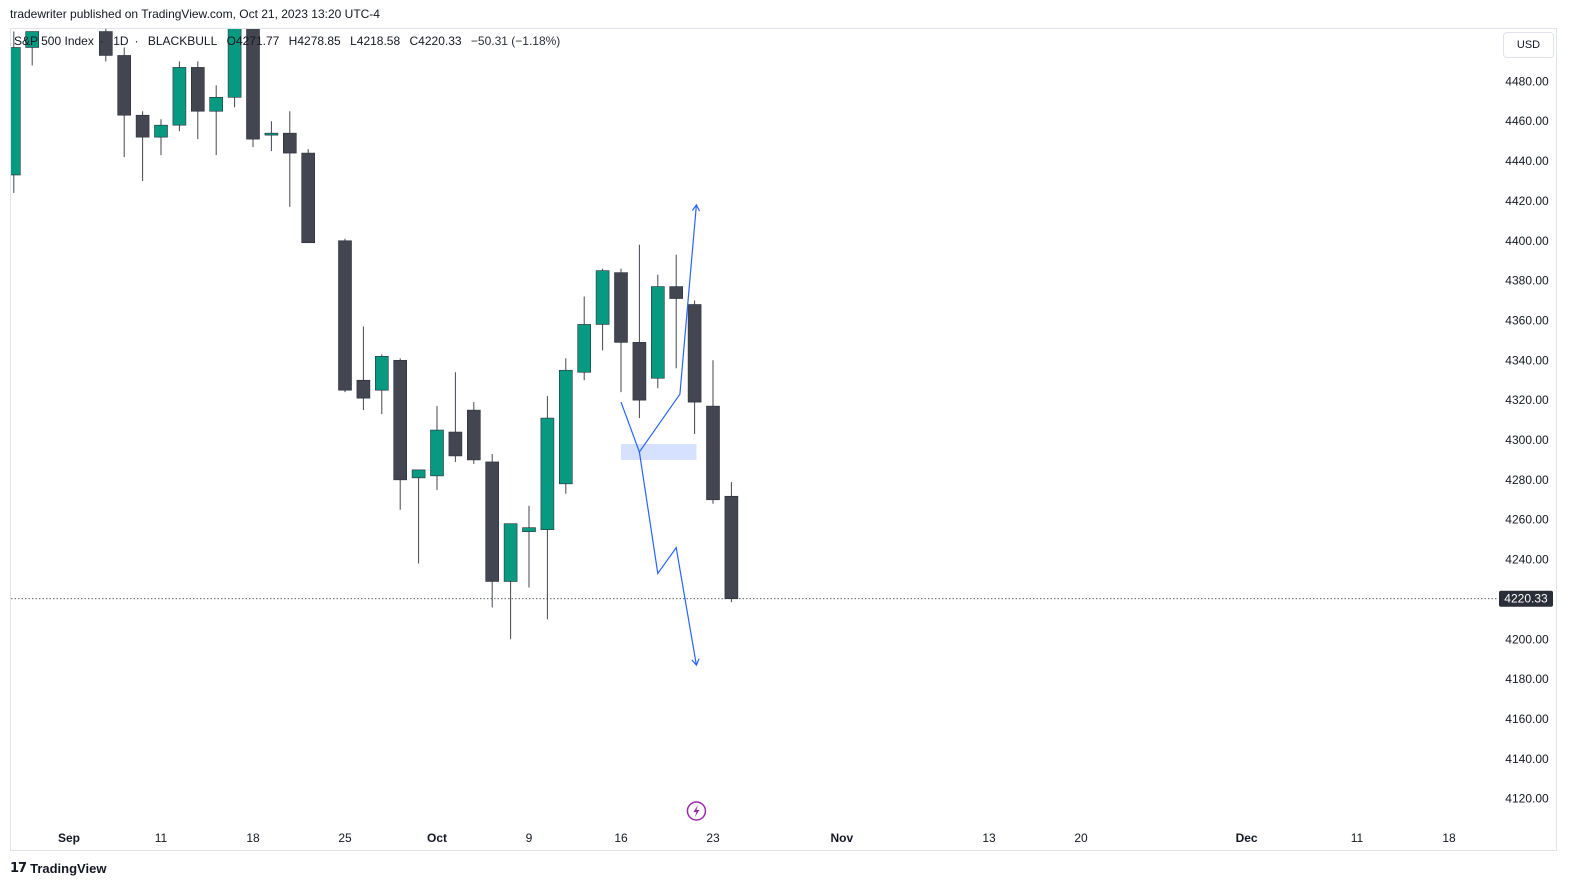  I want to click on price-axis-label: 4260.00, so click(1527, 520).